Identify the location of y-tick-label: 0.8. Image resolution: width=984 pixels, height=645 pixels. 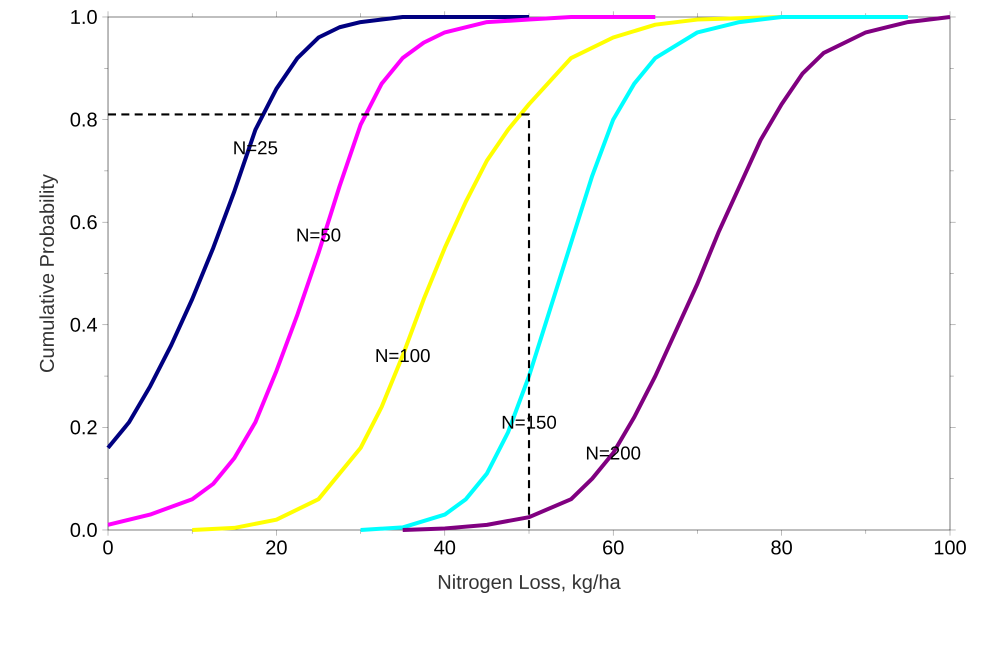
(83, 119).